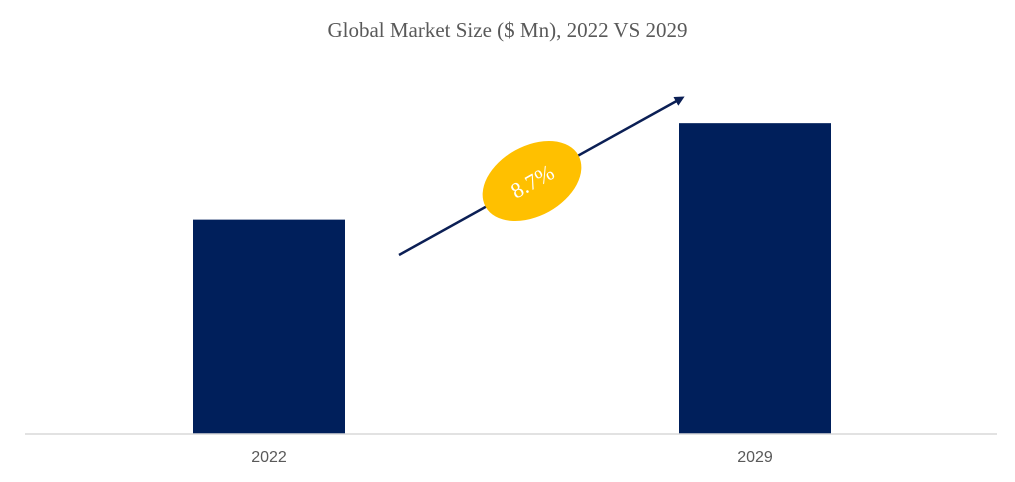 This screenshot has height=482, width=1015. I want to click on x-tick-label-2029: 2029, so click(755, 457).